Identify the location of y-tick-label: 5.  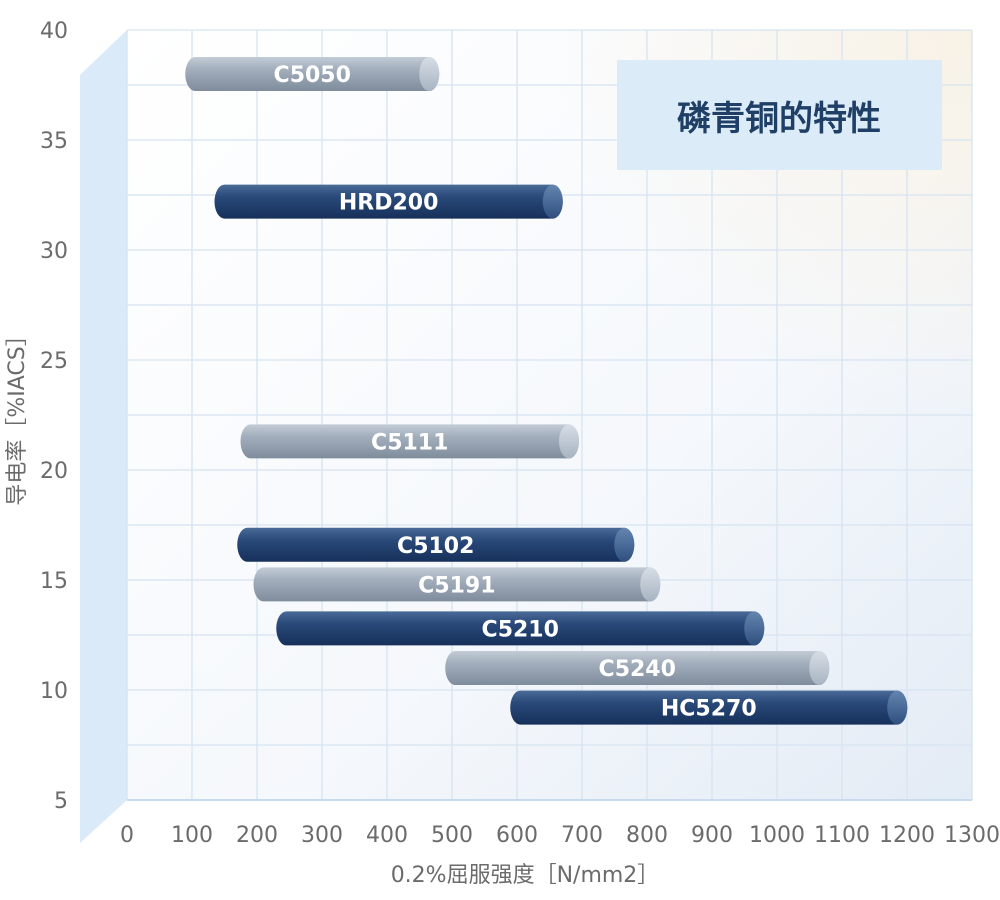
(61, 801).